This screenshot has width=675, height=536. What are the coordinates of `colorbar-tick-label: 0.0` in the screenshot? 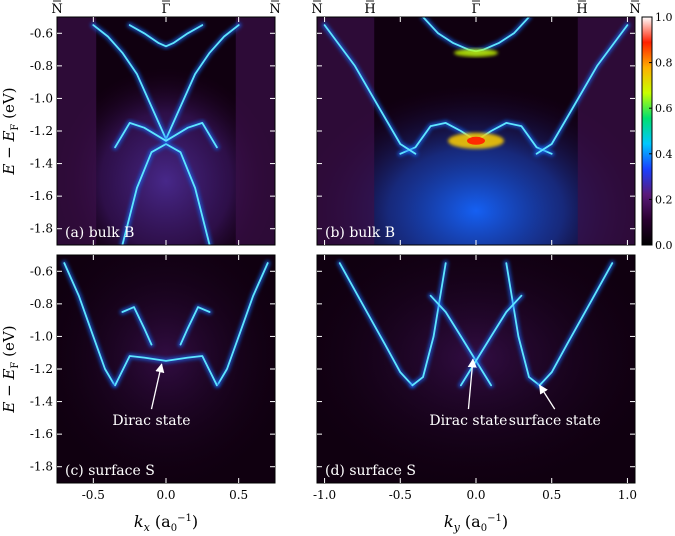 It's located at (664, 245).